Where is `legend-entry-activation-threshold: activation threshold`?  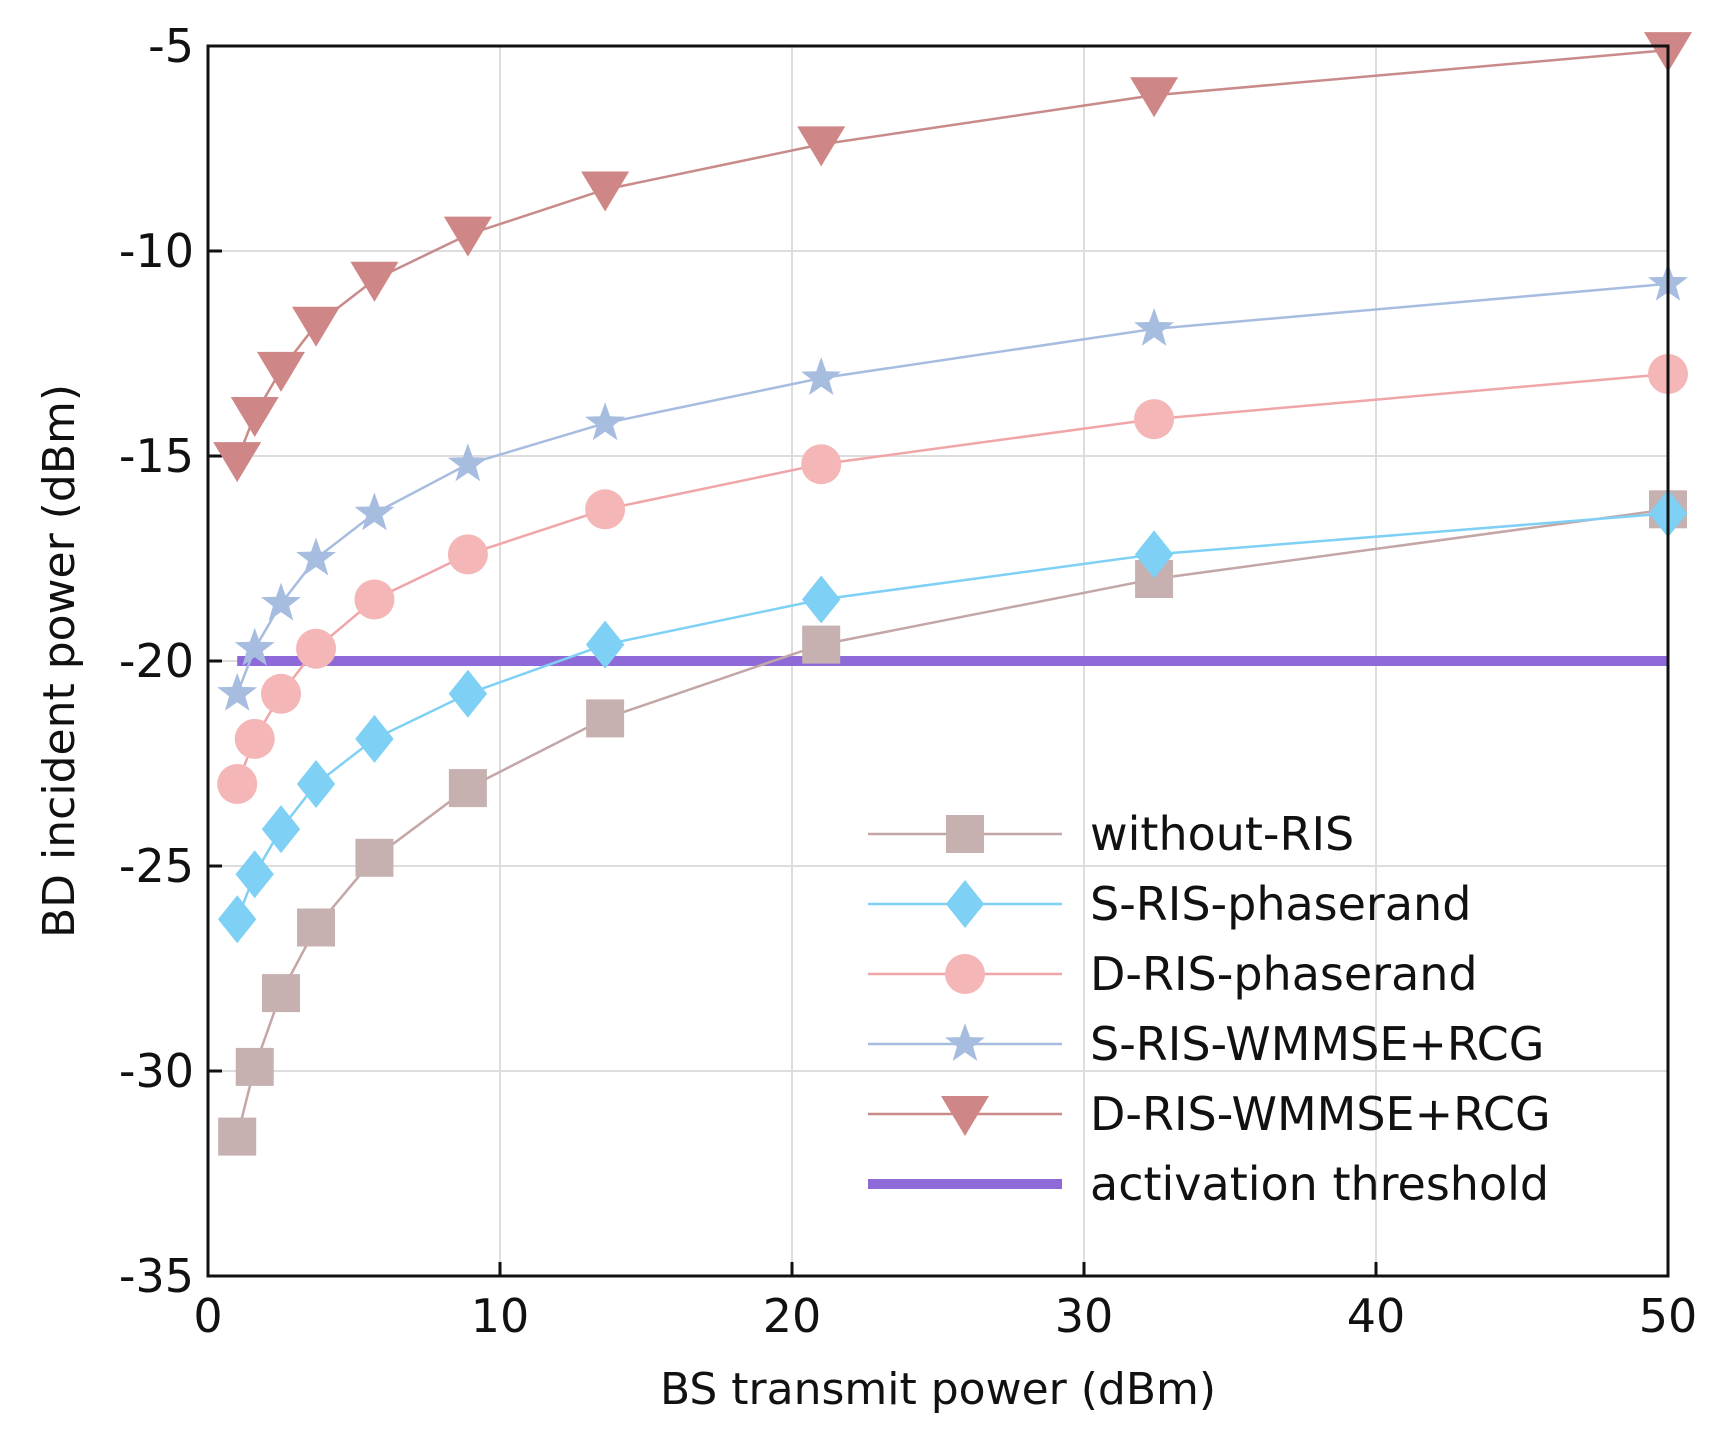
legend-entry-activation-threshold: activation threshold is located at coordinates (1208, 1184).